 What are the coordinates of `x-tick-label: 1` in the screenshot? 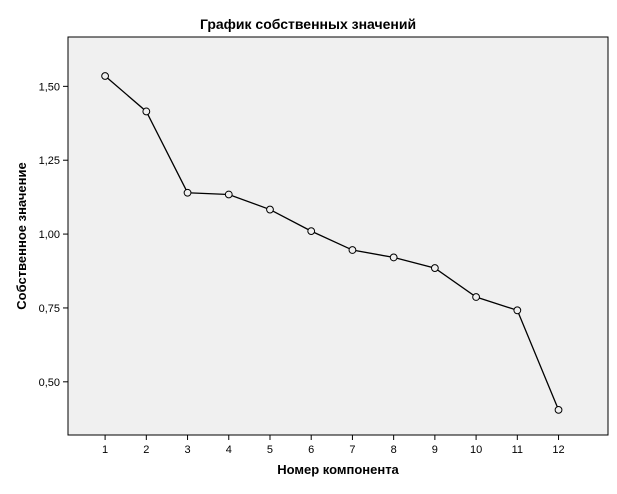 It's located at (105, 450).